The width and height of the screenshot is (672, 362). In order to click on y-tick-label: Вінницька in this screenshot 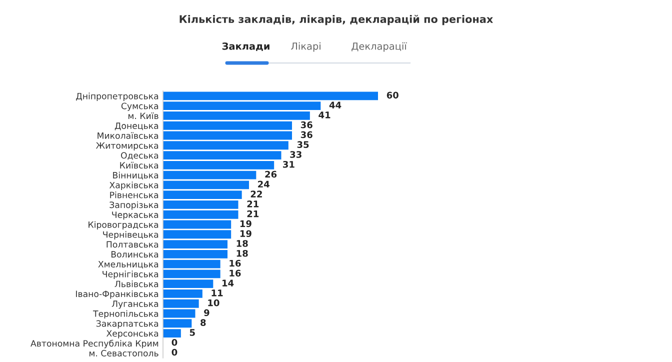, I will do `click(135, 176)`.